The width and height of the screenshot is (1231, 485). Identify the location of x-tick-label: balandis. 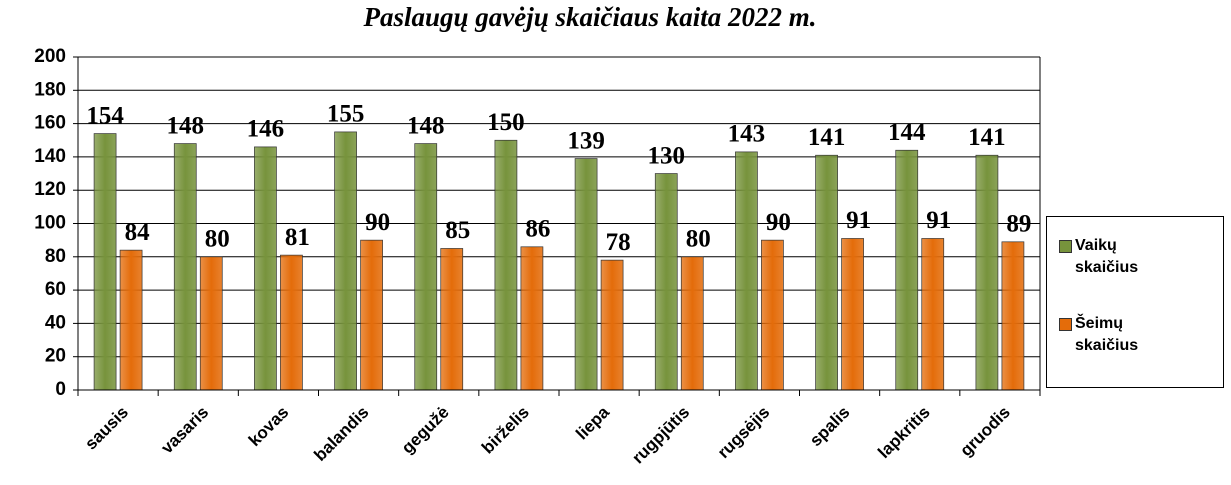
(341, 434).